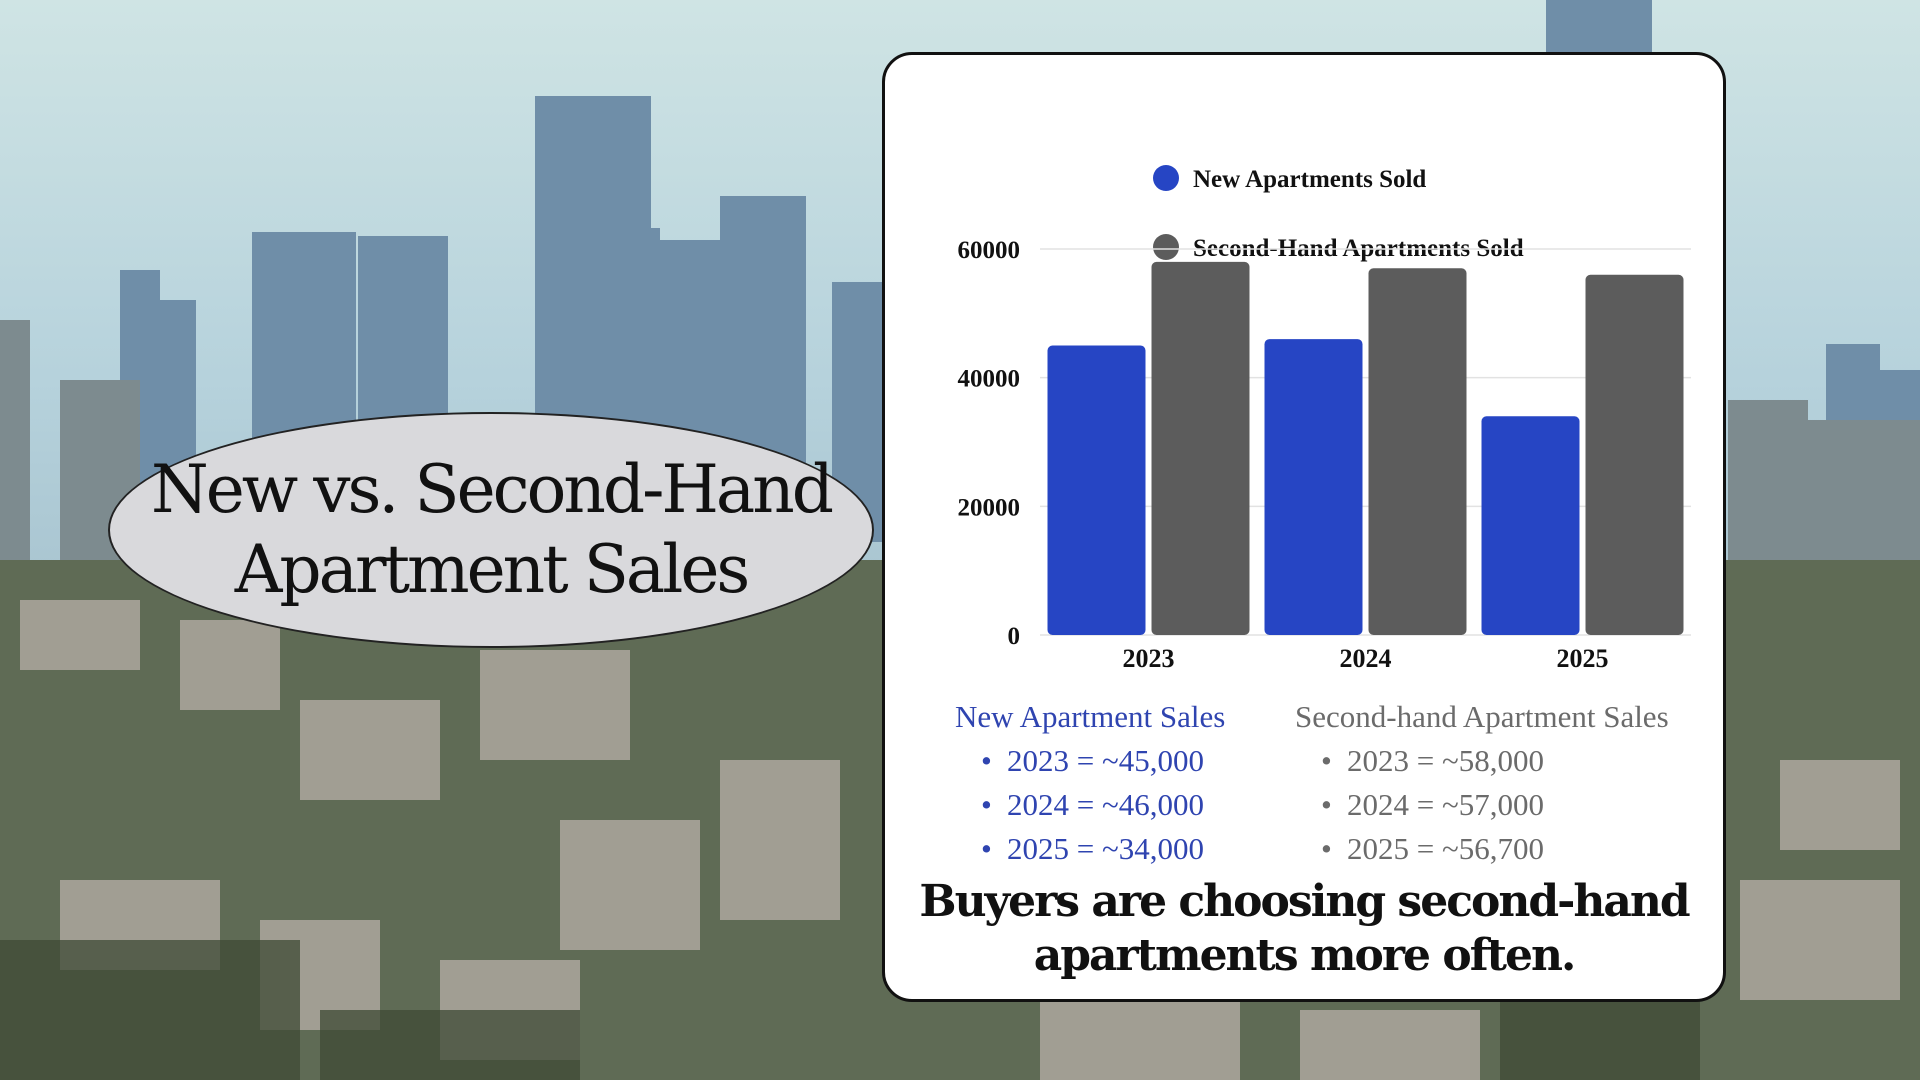 This screenshot has height=1080, width=1920. What do you see at coordinates (492, 489) in the screenshot?
I see `slide-title-line-1: New vs. Second-Hand` at bounding box center [492, 489].